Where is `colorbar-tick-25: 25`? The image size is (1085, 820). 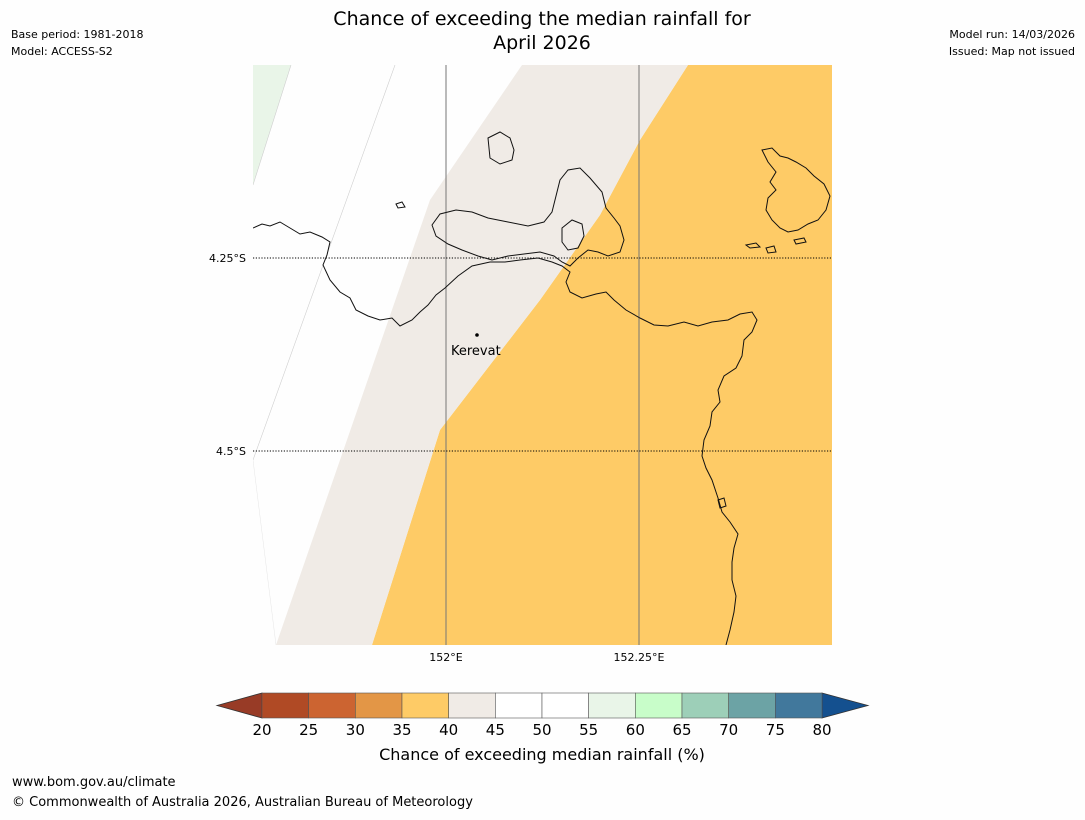
colorbar-tick-25: 25 is located at coordinates (308, 730).